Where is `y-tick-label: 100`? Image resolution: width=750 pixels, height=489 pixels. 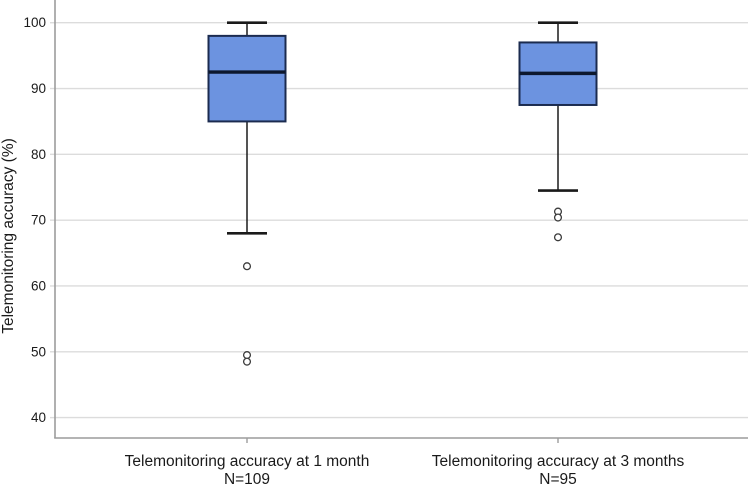
y-tick-label: 100 is located at coordinates (34, 22).